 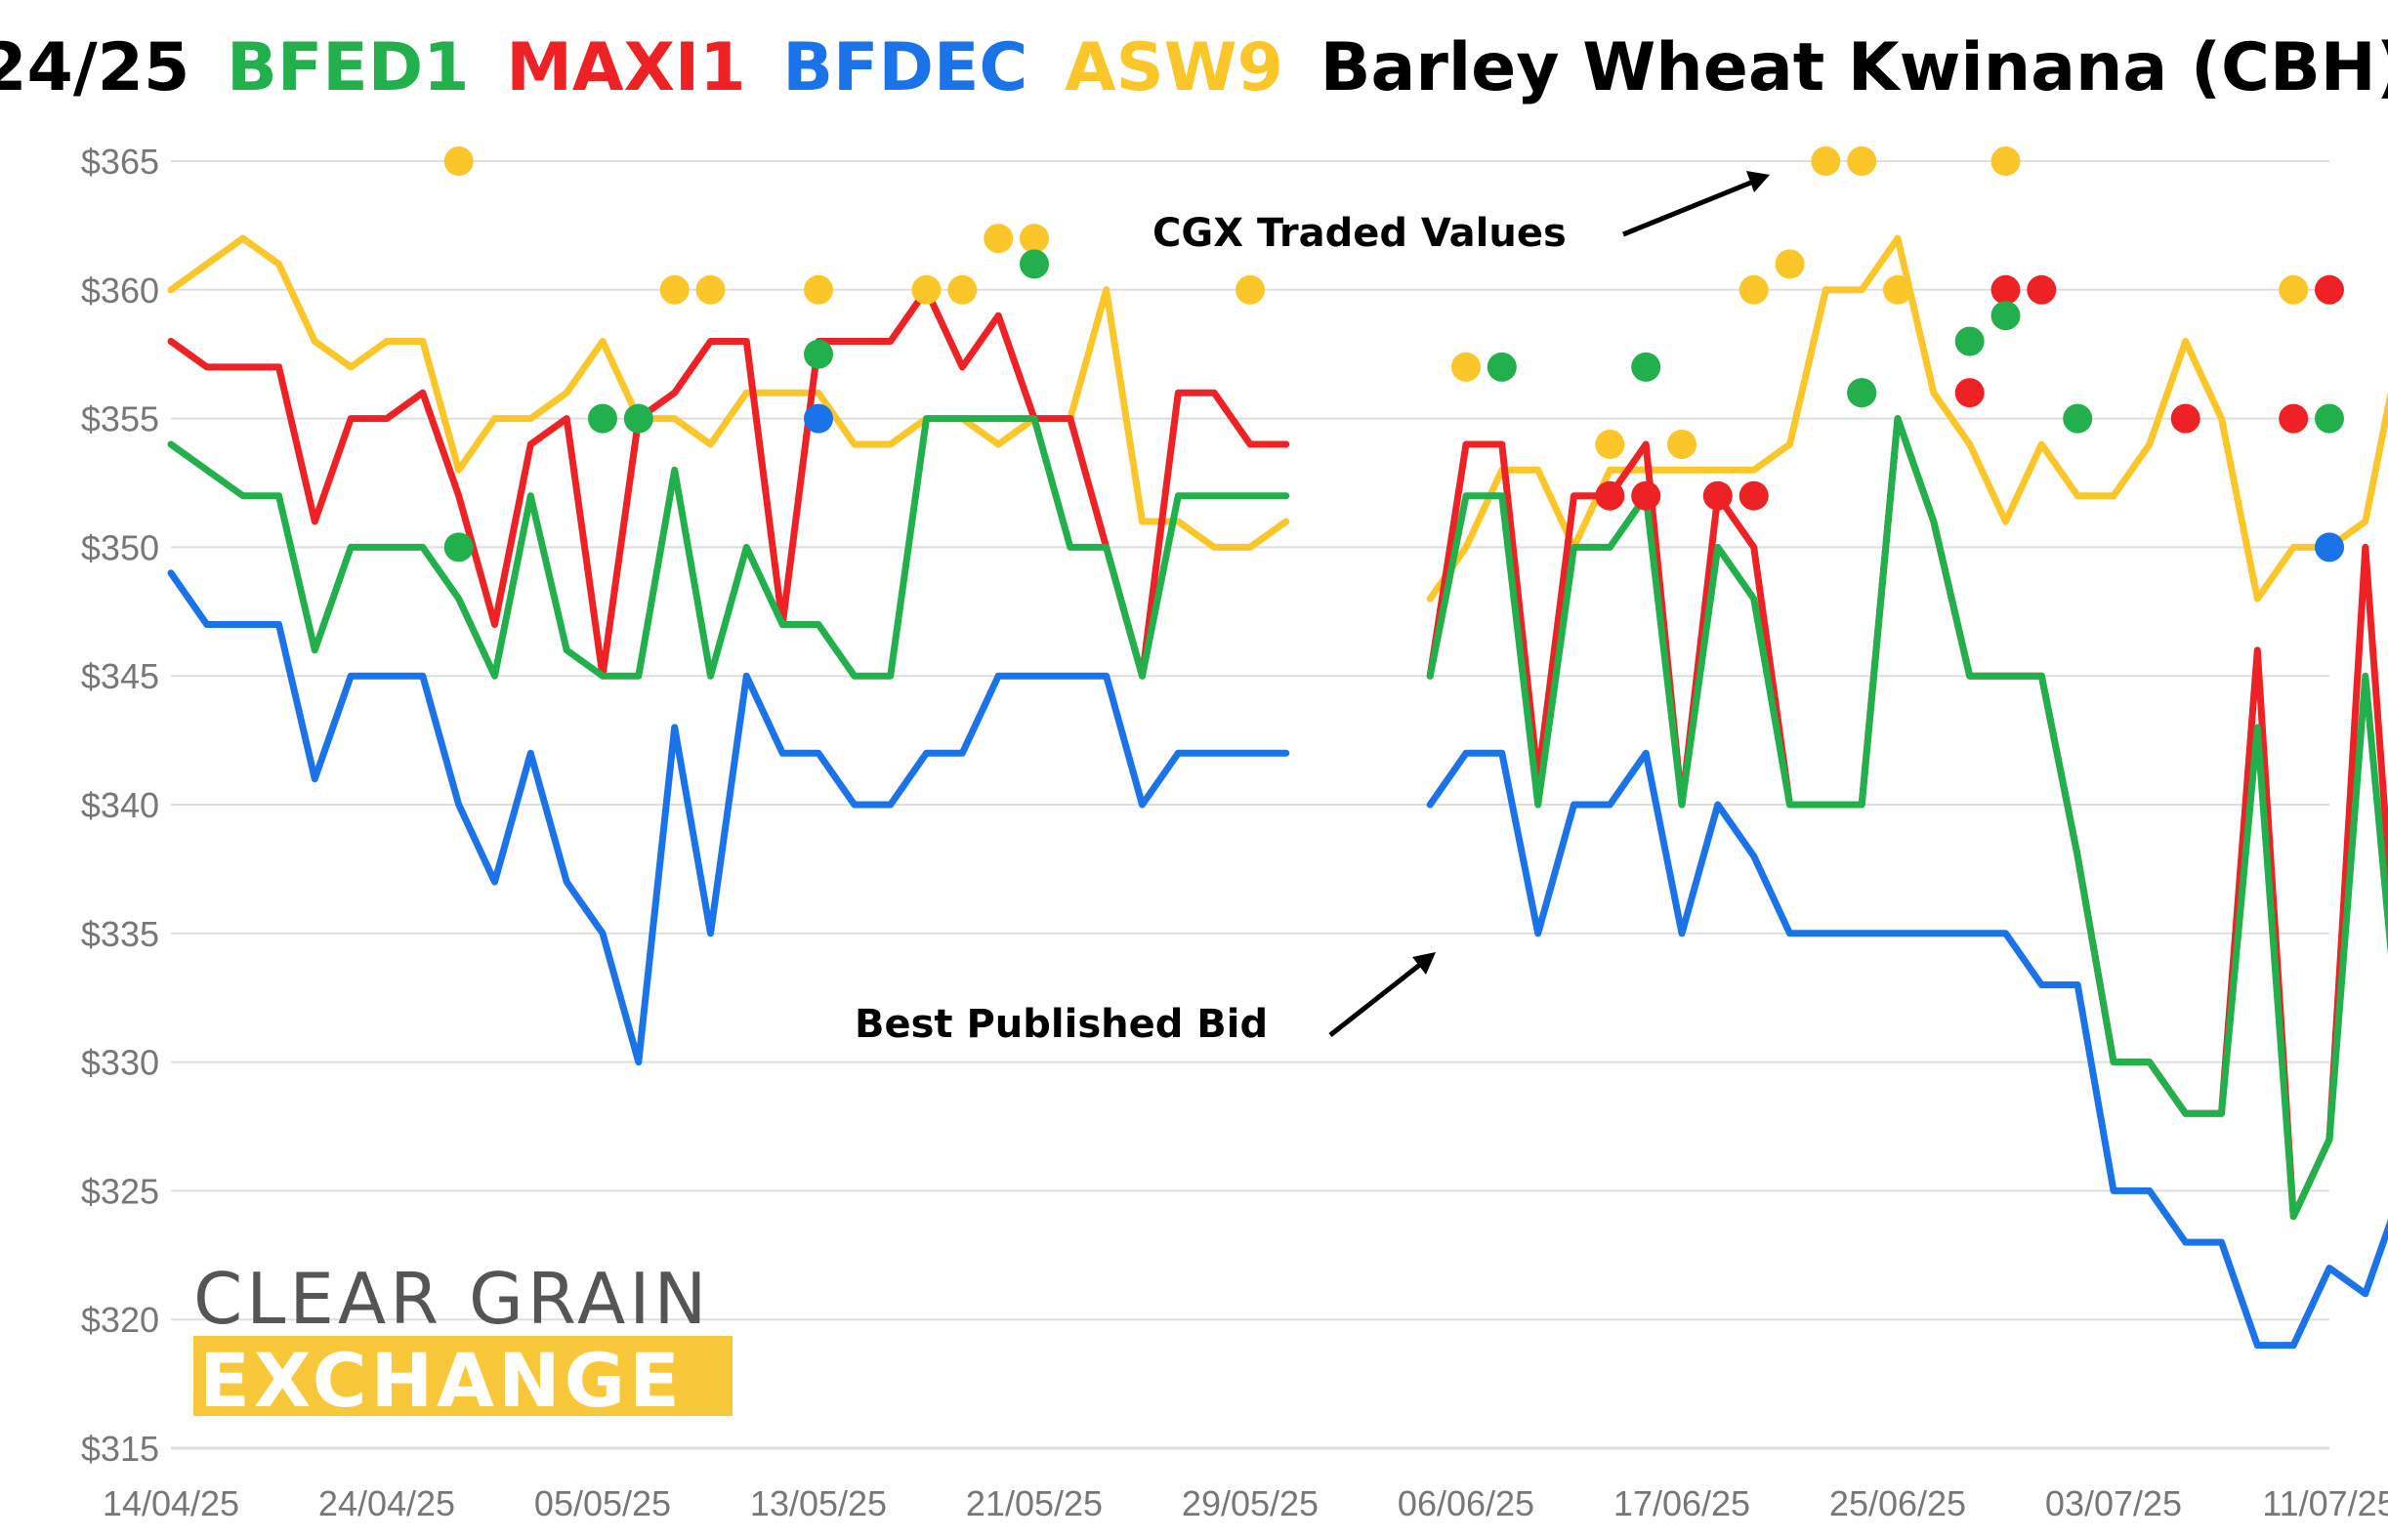 What do you see at coordinates (1424, 963) in the screenshot?
I see `annotation-bid-arrowhead` at bounding box center [1424, 963].